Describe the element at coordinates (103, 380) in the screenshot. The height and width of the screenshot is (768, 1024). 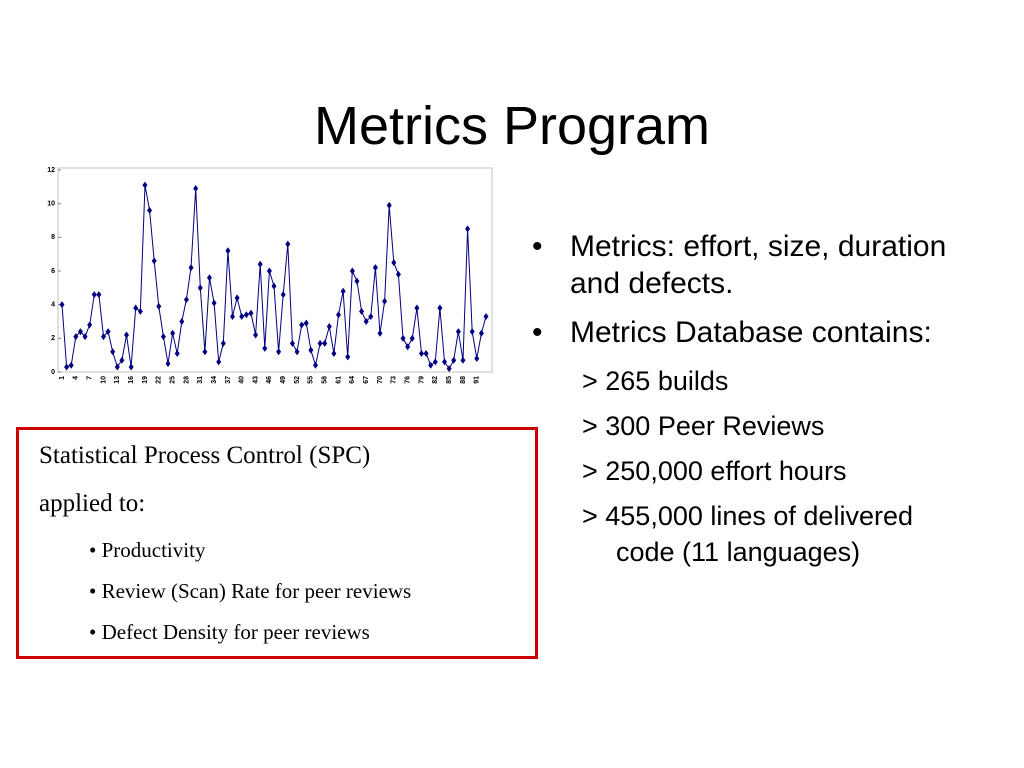
I see `x-tick-label: 10` at that location.